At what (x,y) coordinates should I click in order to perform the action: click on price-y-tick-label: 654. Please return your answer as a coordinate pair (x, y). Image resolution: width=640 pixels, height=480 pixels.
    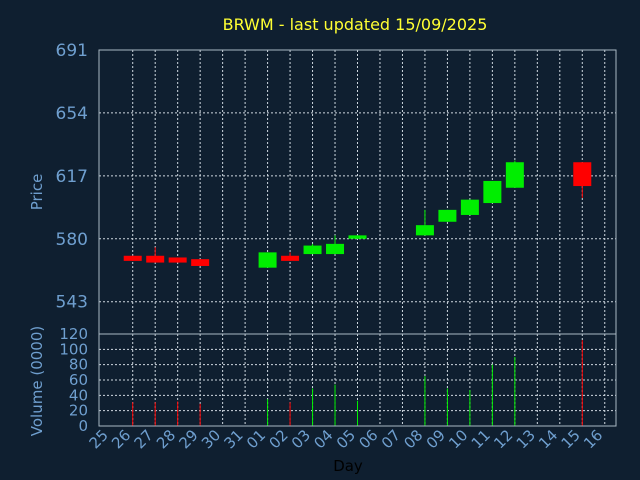
    Looking at the image, I should click on (72, 114).